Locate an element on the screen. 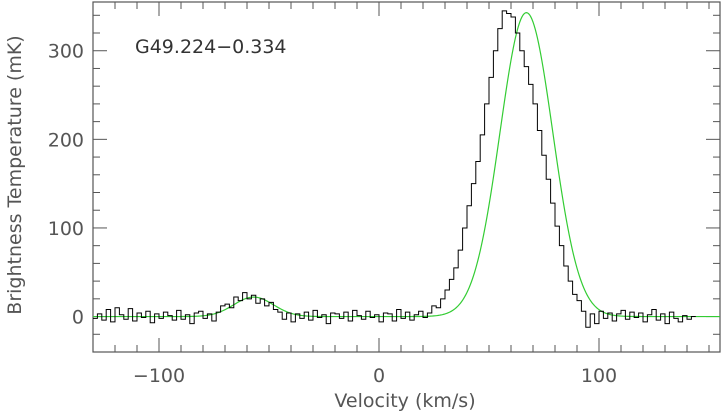 Image resolution: width=722 pixels, height=415 pixels. x-axis-label: Velocity (km/s) is located at coordinates (404, 401).